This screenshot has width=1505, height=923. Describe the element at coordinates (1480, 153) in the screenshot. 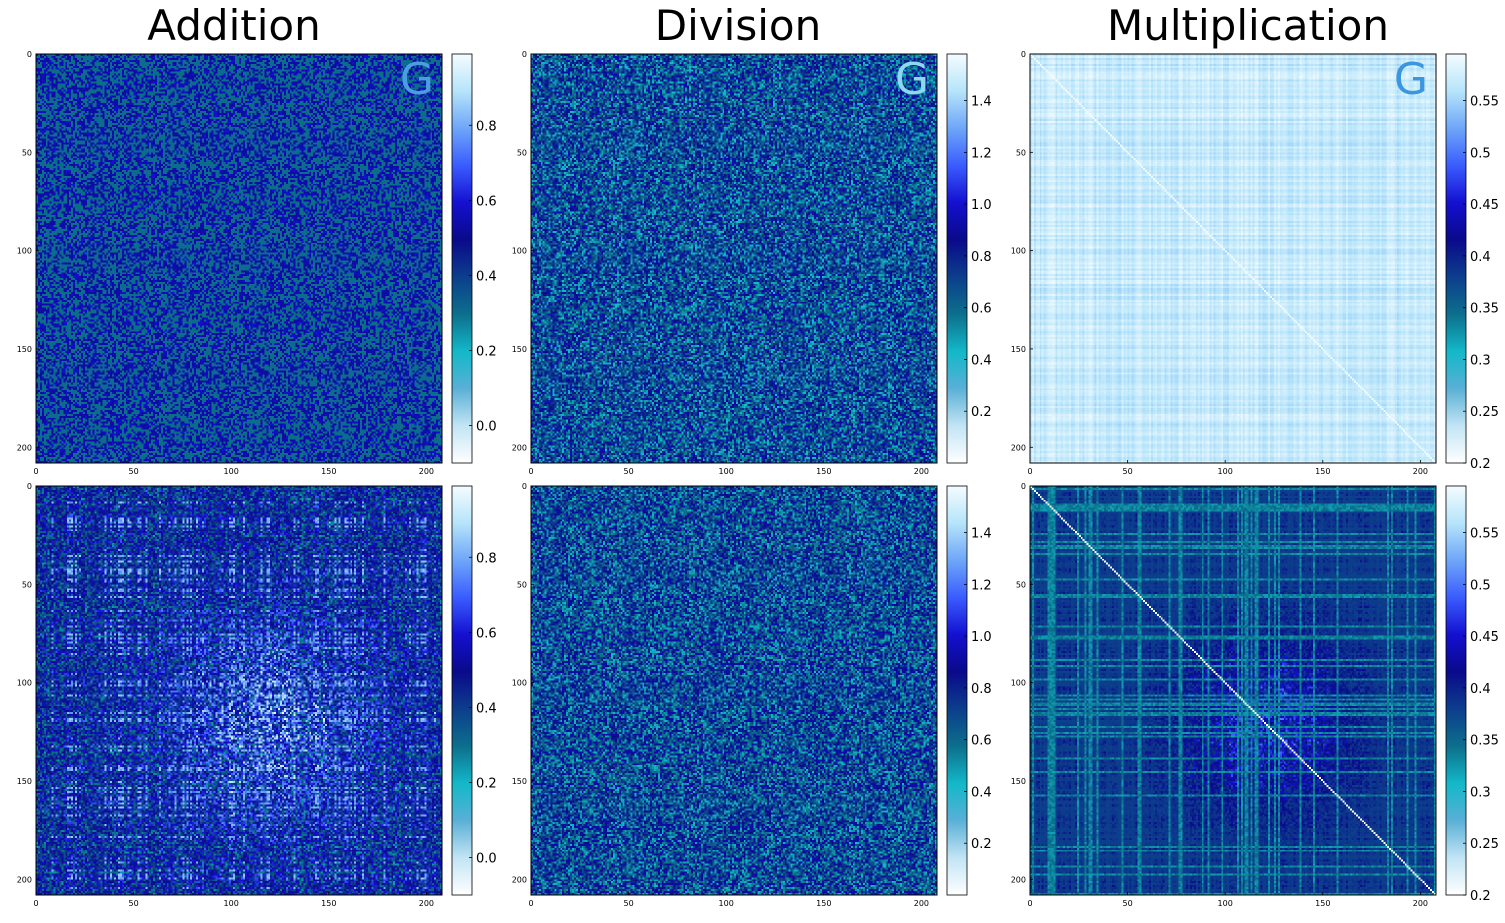

I see `colorbar-tick-label: 0.5` at that location.